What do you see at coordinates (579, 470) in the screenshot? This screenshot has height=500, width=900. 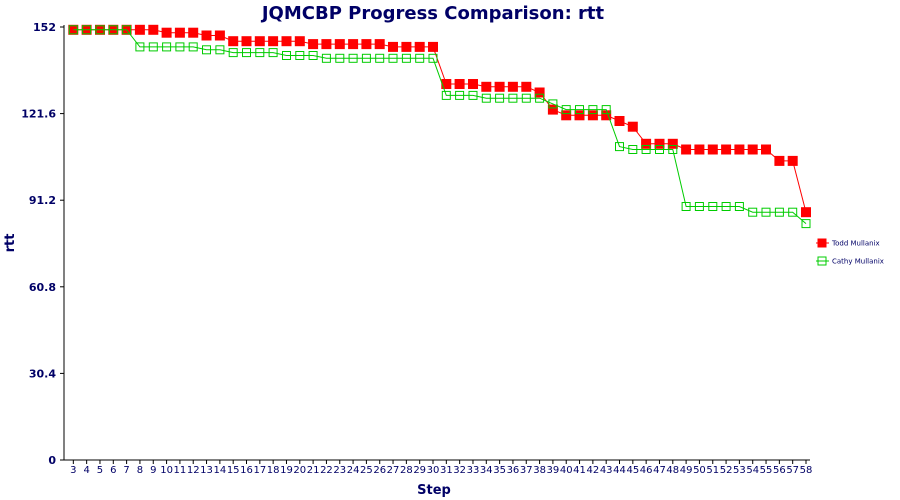 I see `x-tick-label: 41` at bounding box center [579, 470].